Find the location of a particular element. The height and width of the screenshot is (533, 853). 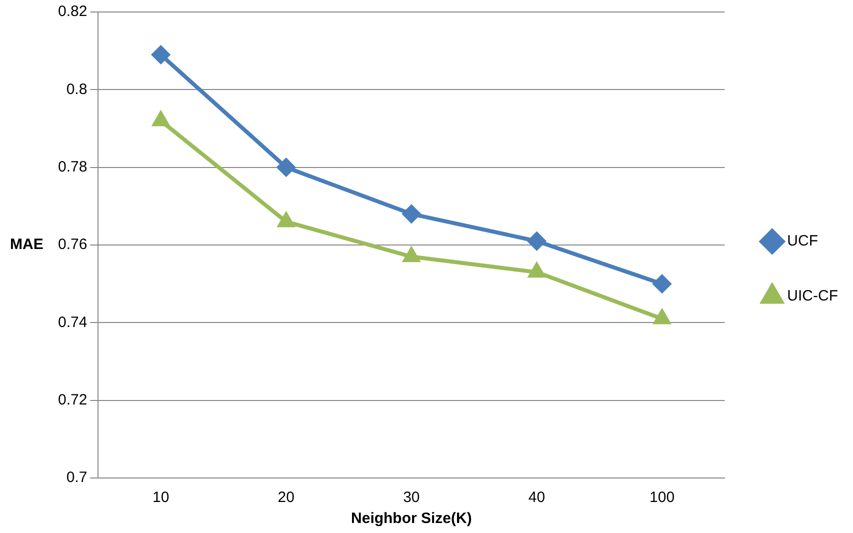

y-tick-label: 0.82 is located at coordinates (73, 11).